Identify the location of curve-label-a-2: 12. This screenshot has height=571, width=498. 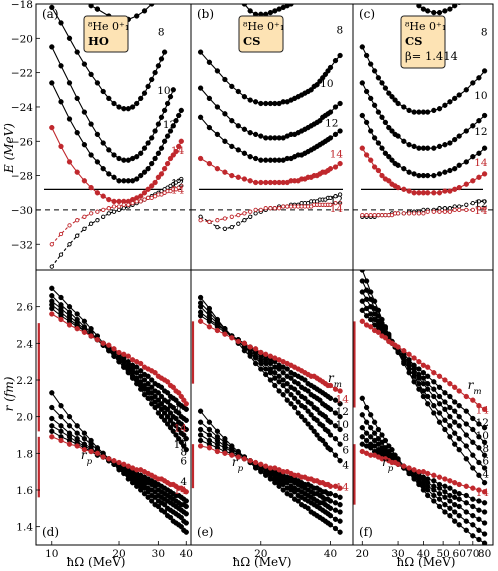
(169, 125).